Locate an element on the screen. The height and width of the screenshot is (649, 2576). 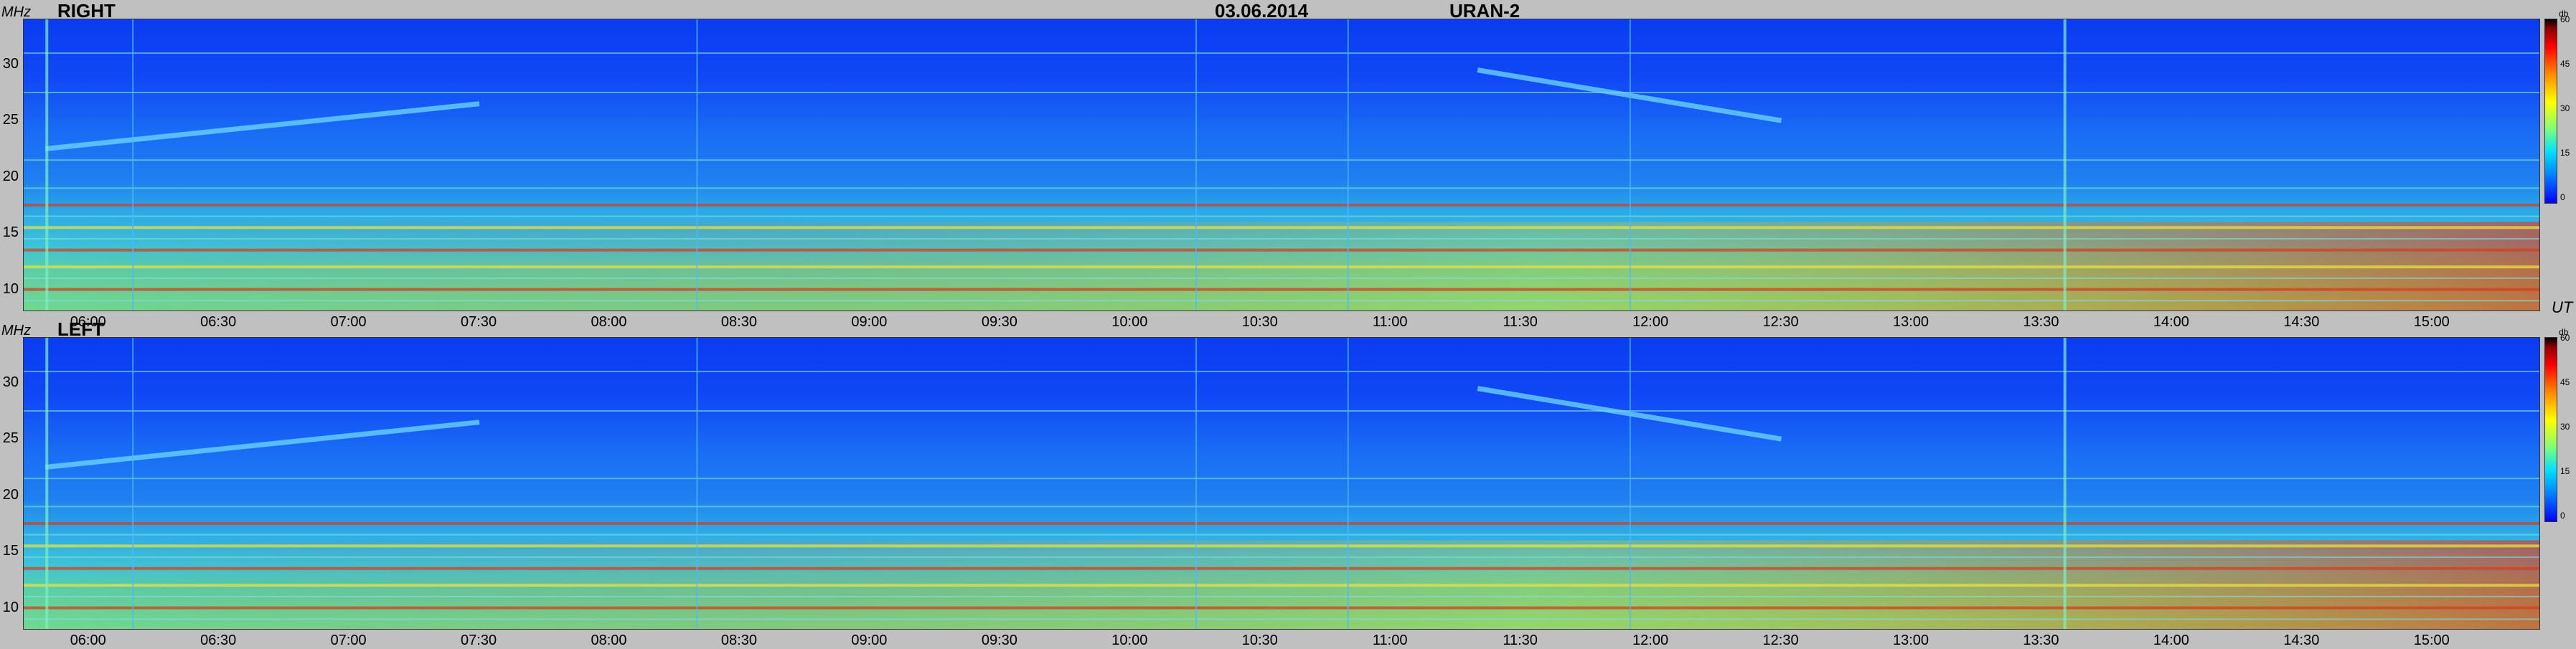
panel-label-right: RIGHT is located at coordinates (86, 11).